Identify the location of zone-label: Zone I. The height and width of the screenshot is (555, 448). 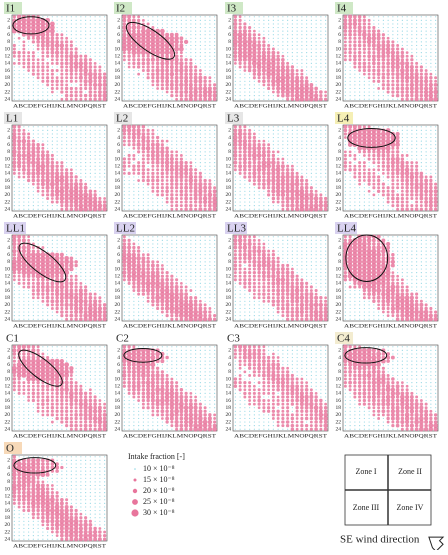
(365, 471).